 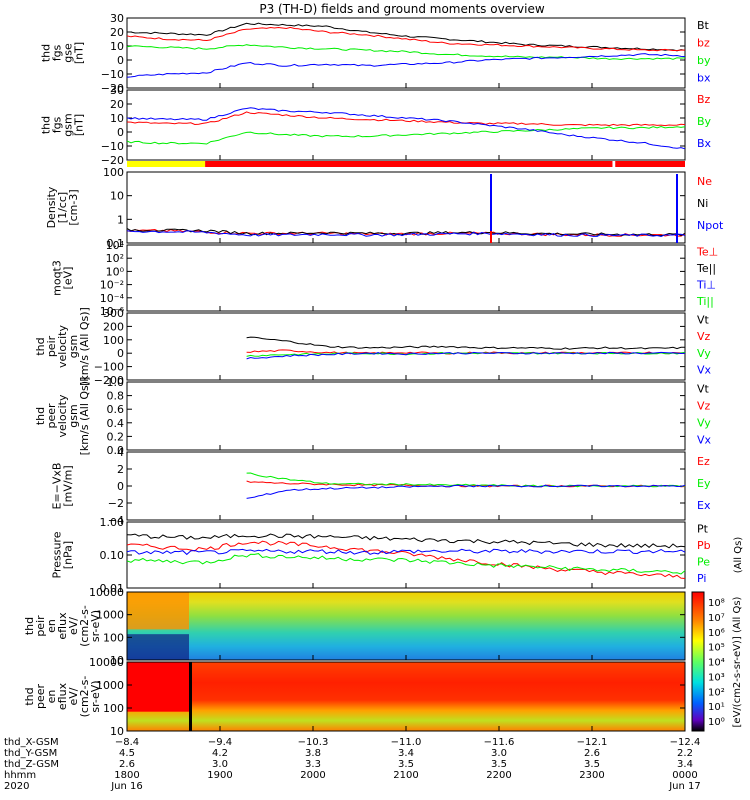 I want to click on y-tick-label: 100, so click(x=113, y=637).